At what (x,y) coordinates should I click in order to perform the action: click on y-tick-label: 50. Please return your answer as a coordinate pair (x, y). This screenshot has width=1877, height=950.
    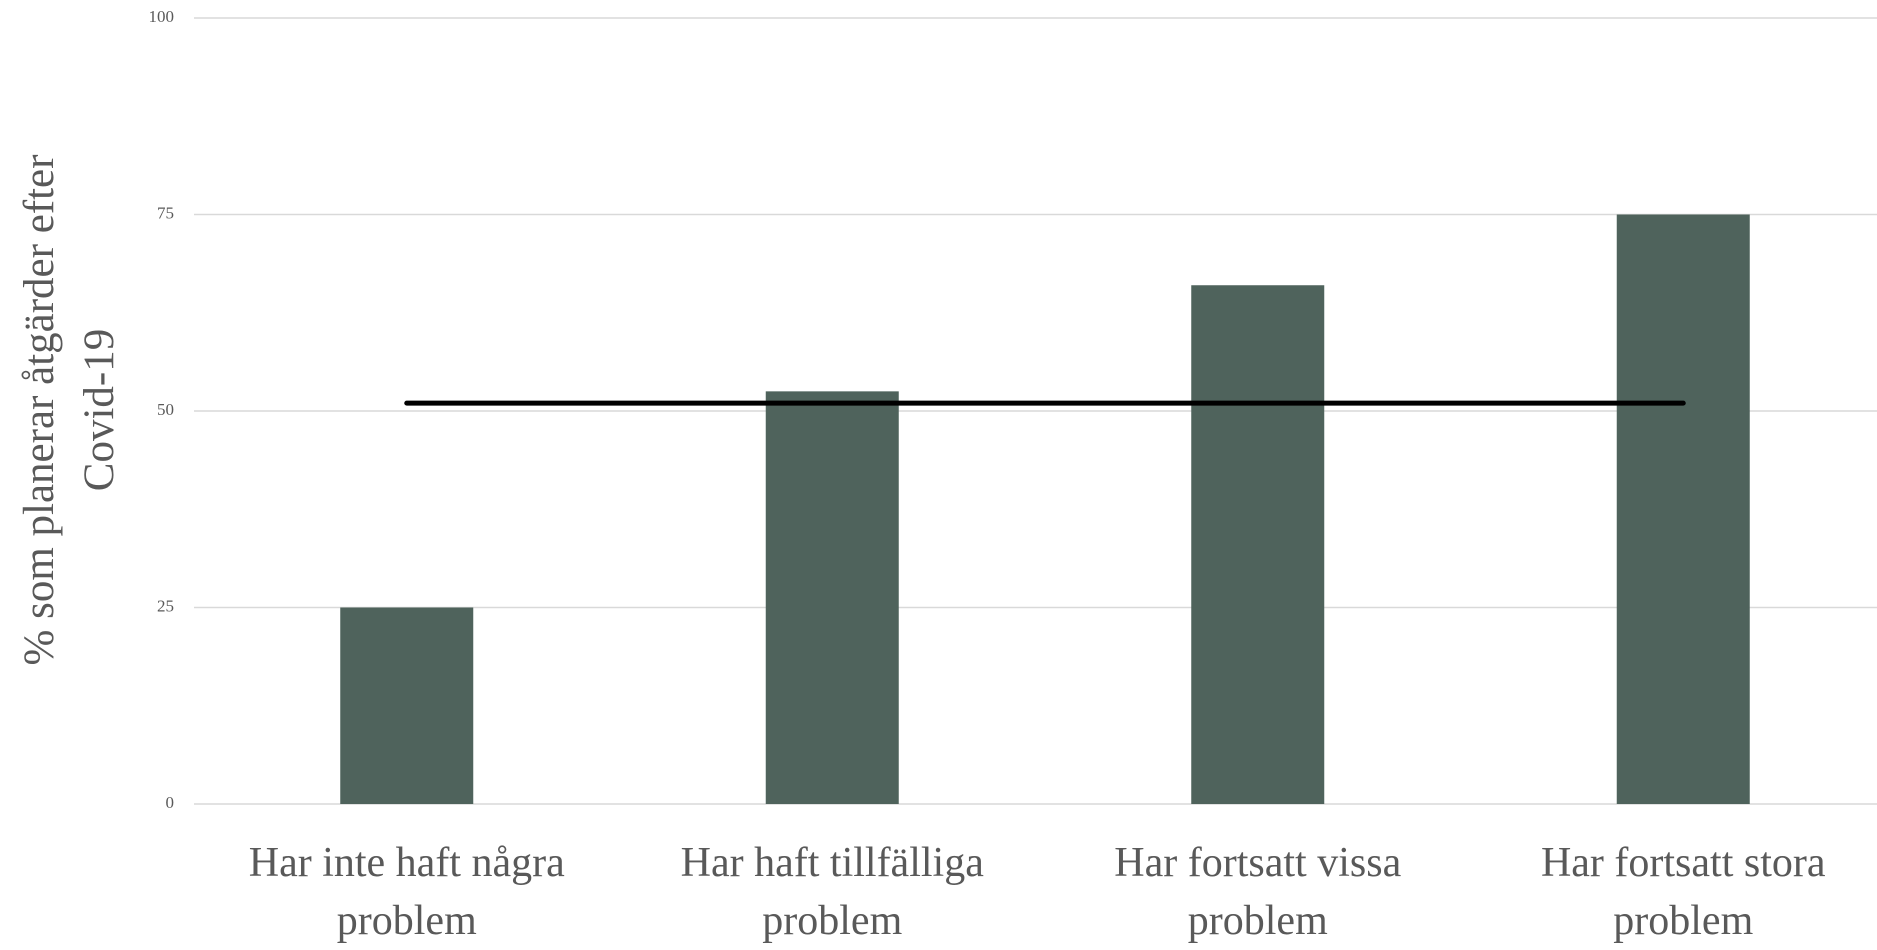
    Looking at the image, I should click on (165, 409).